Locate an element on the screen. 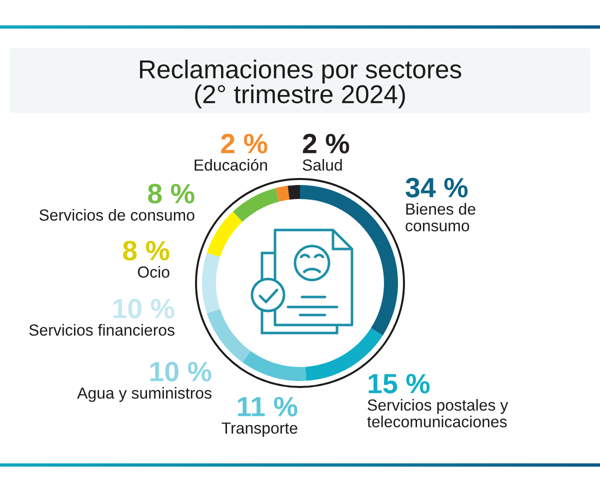 This screenshot has height=493, width=600. slice-label: Educación is located at coordinates (230, 164).